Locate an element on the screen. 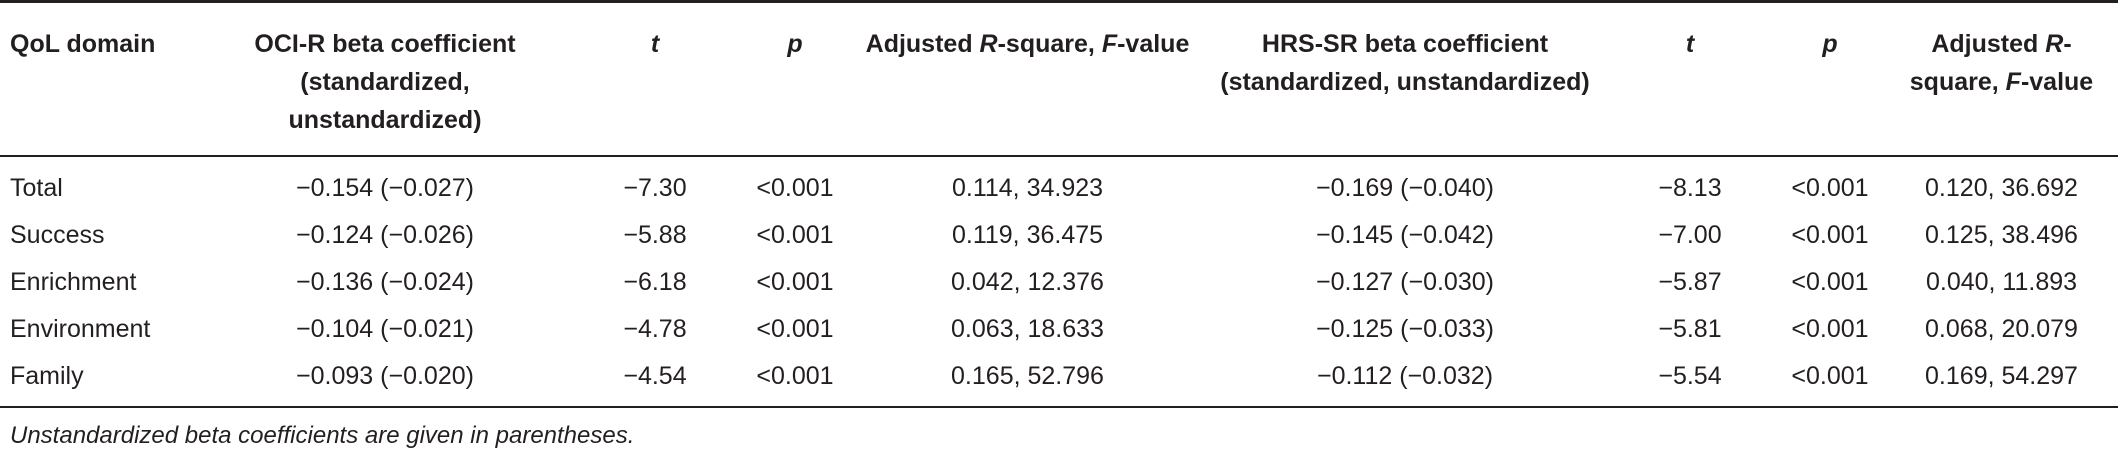  cell-oci-r-beta: −0.093 (−0.020) is located at coordinates (385, 376).